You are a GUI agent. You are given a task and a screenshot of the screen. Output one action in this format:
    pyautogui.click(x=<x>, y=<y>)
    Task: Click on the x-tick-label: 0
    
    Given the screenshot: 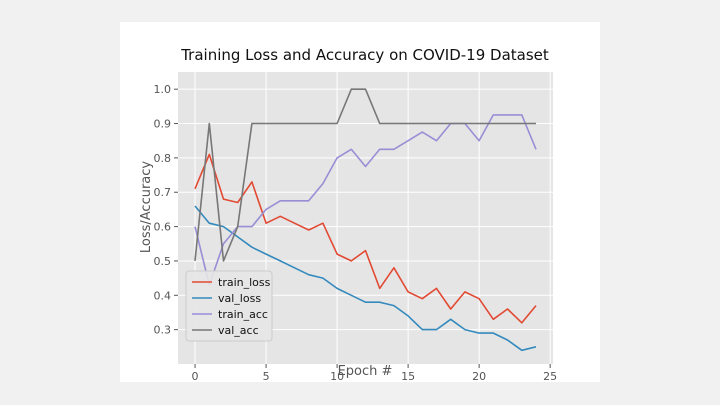 What is the action you would take?
    pyautogui.click(x=195, y=376)
    